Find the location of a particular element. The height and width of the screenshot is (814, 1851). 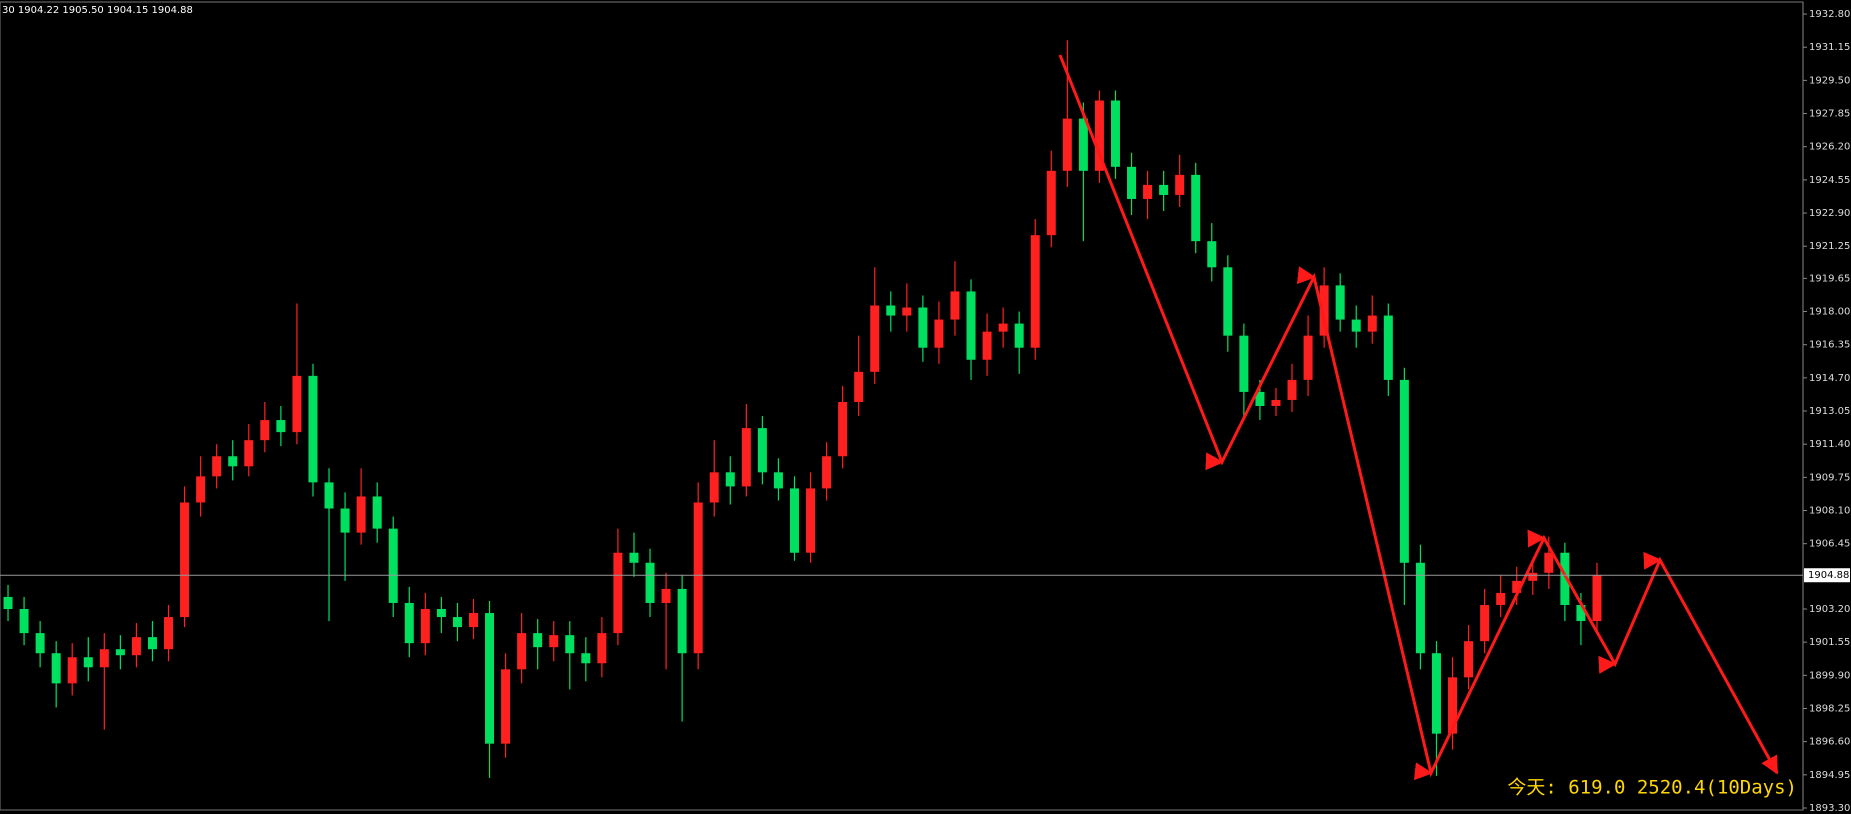

current-price-box is located at coordinates (1827, 575).